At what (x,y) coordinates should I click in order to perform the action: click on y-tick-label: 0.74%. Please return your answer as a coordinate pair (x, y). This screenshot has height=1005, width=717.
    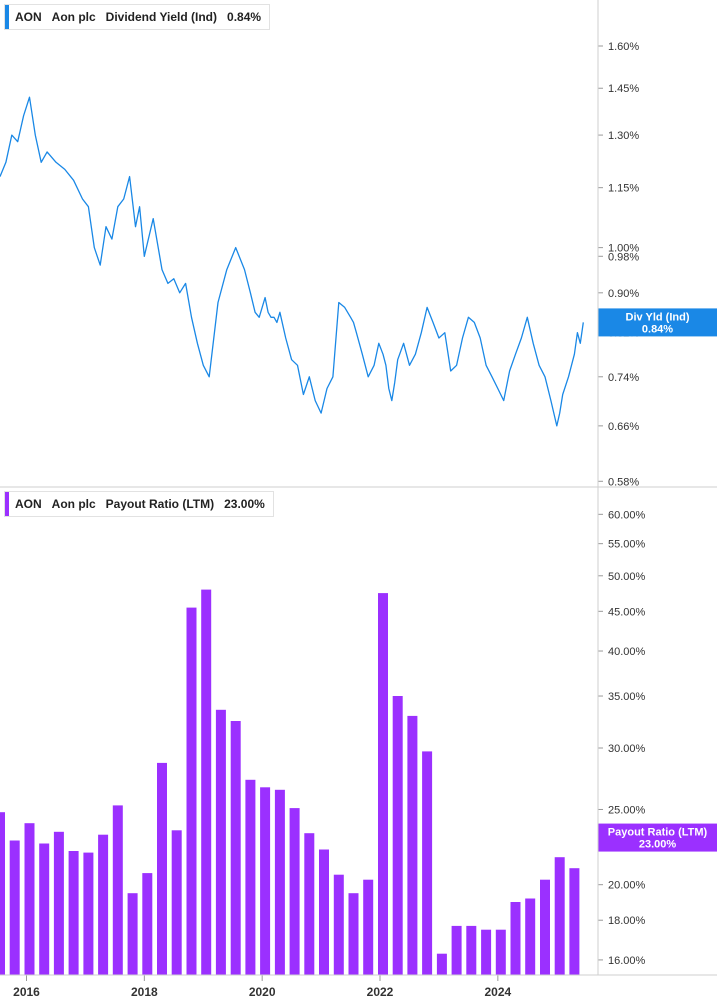
    Looking at the image, I should click on (623, 378).